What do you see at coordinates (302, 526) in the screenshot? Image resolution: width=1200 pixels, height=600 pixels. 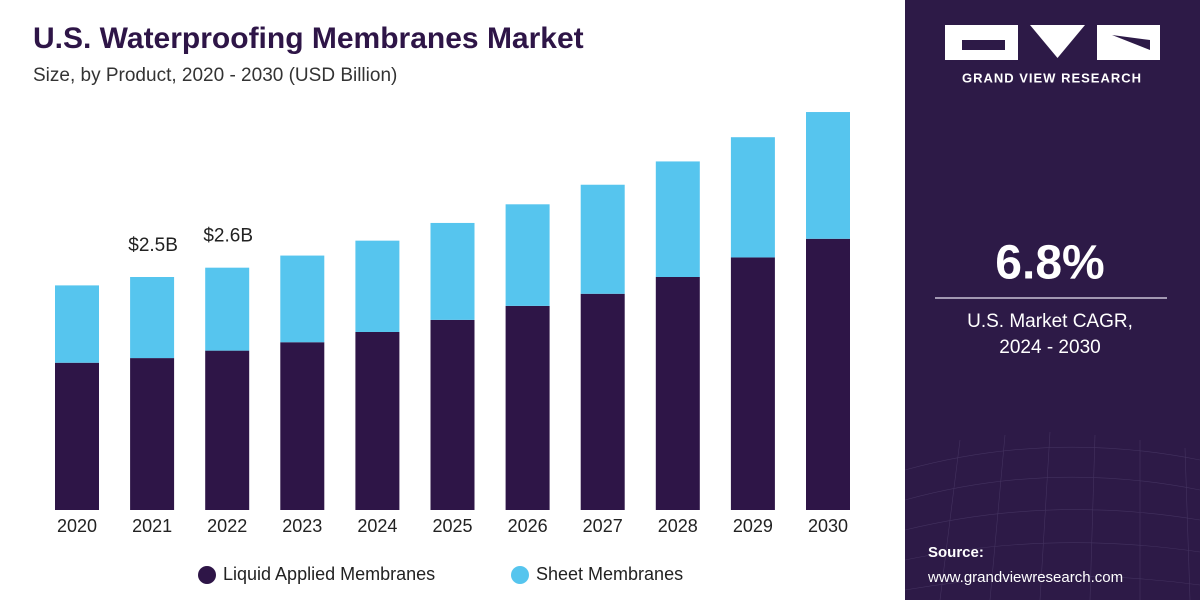 I see `x-tick-label: 2023` at bounding box center [302, 526].